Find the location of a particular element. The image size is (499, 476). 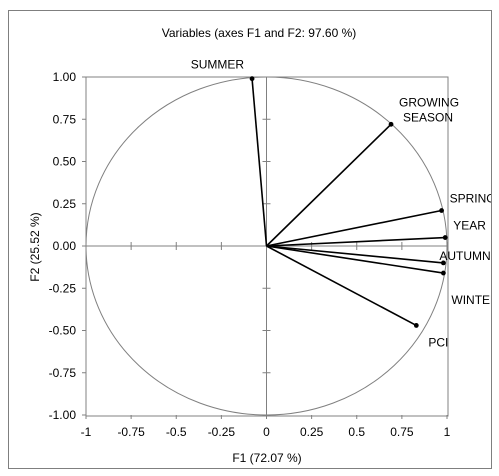

vector-label: YEAR is located at coordinates (469, 226).